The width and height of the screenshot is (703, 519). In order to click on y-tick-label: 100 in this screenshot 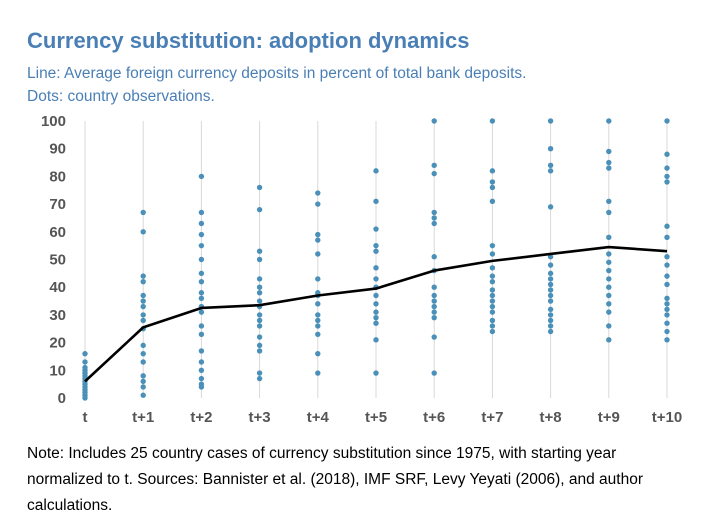, I will do `click(53, 121)`.